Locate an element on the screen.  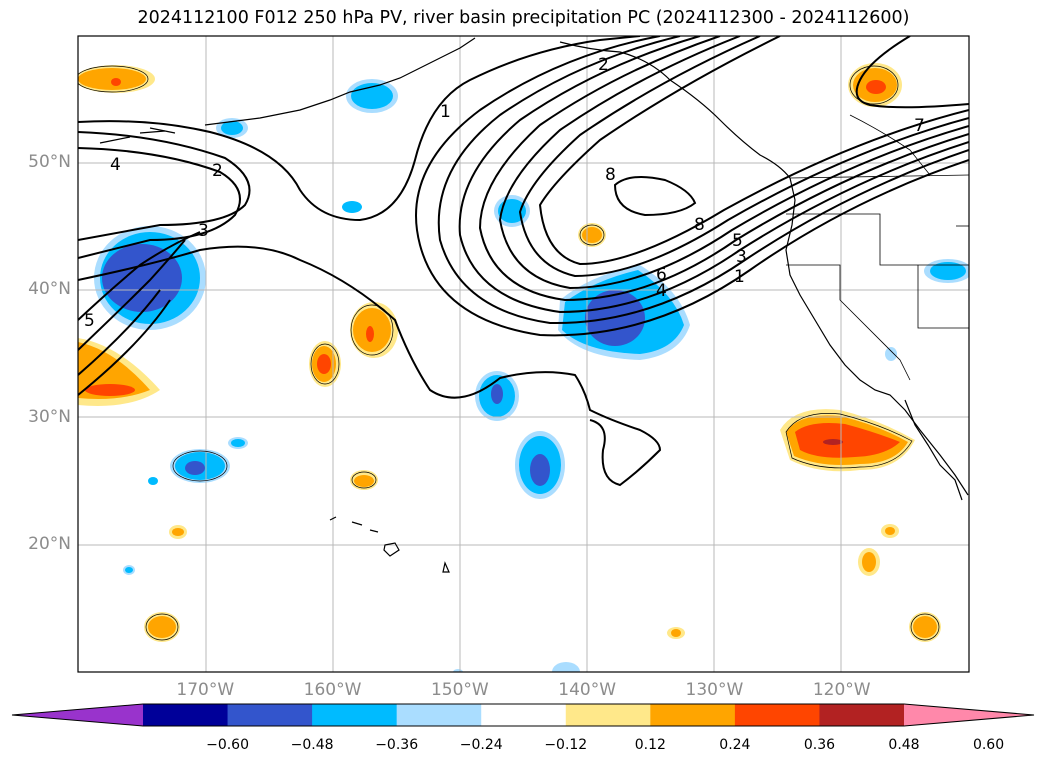
colorbar-outline is located at coordinates (523, 715).